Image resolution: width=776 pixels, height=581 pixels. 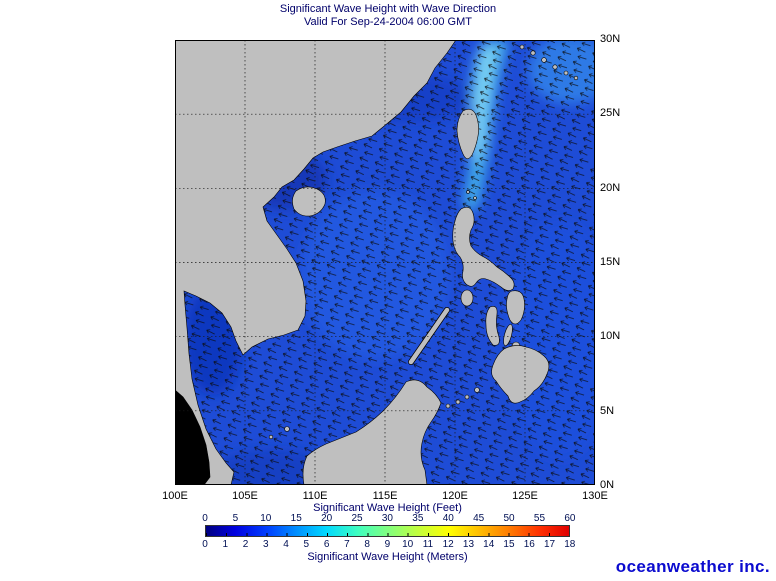 What do you see at coordinates (448, 518) in the screenshot?
I see `feet-tick-label: 40` at bounding box center [448, 518].